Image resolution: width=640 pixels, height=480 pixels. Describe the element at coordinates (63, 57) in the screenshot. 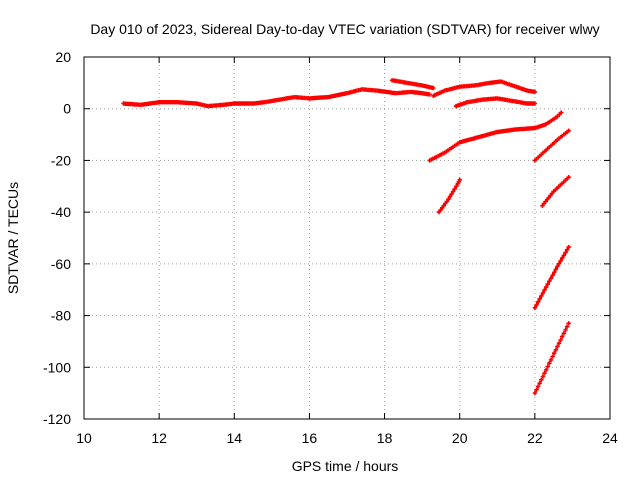

I see `y-tick-label: 20` at that location.